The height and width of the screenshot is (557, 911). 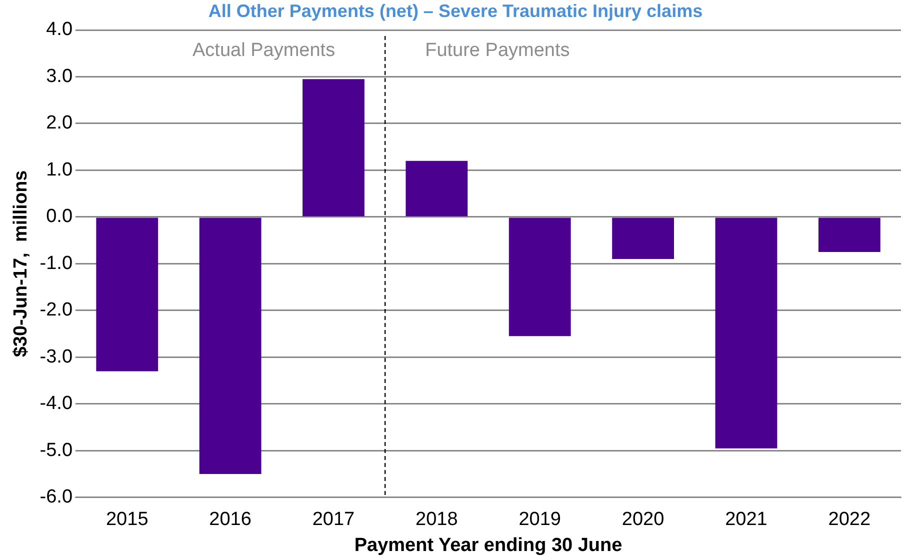 I want to click on y-tick-label: -3.0, so click(x=56, y=357).